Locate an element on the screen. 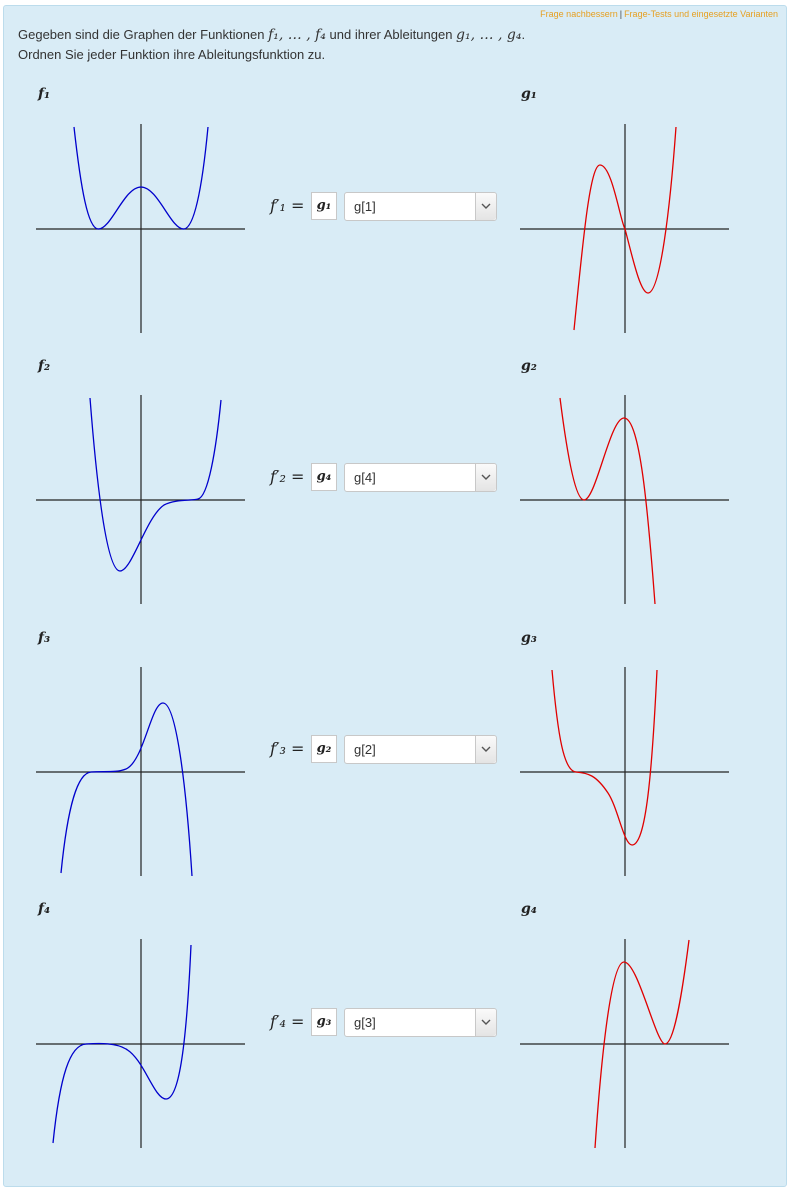  f4-graph is located at coordinates (140, 1043).